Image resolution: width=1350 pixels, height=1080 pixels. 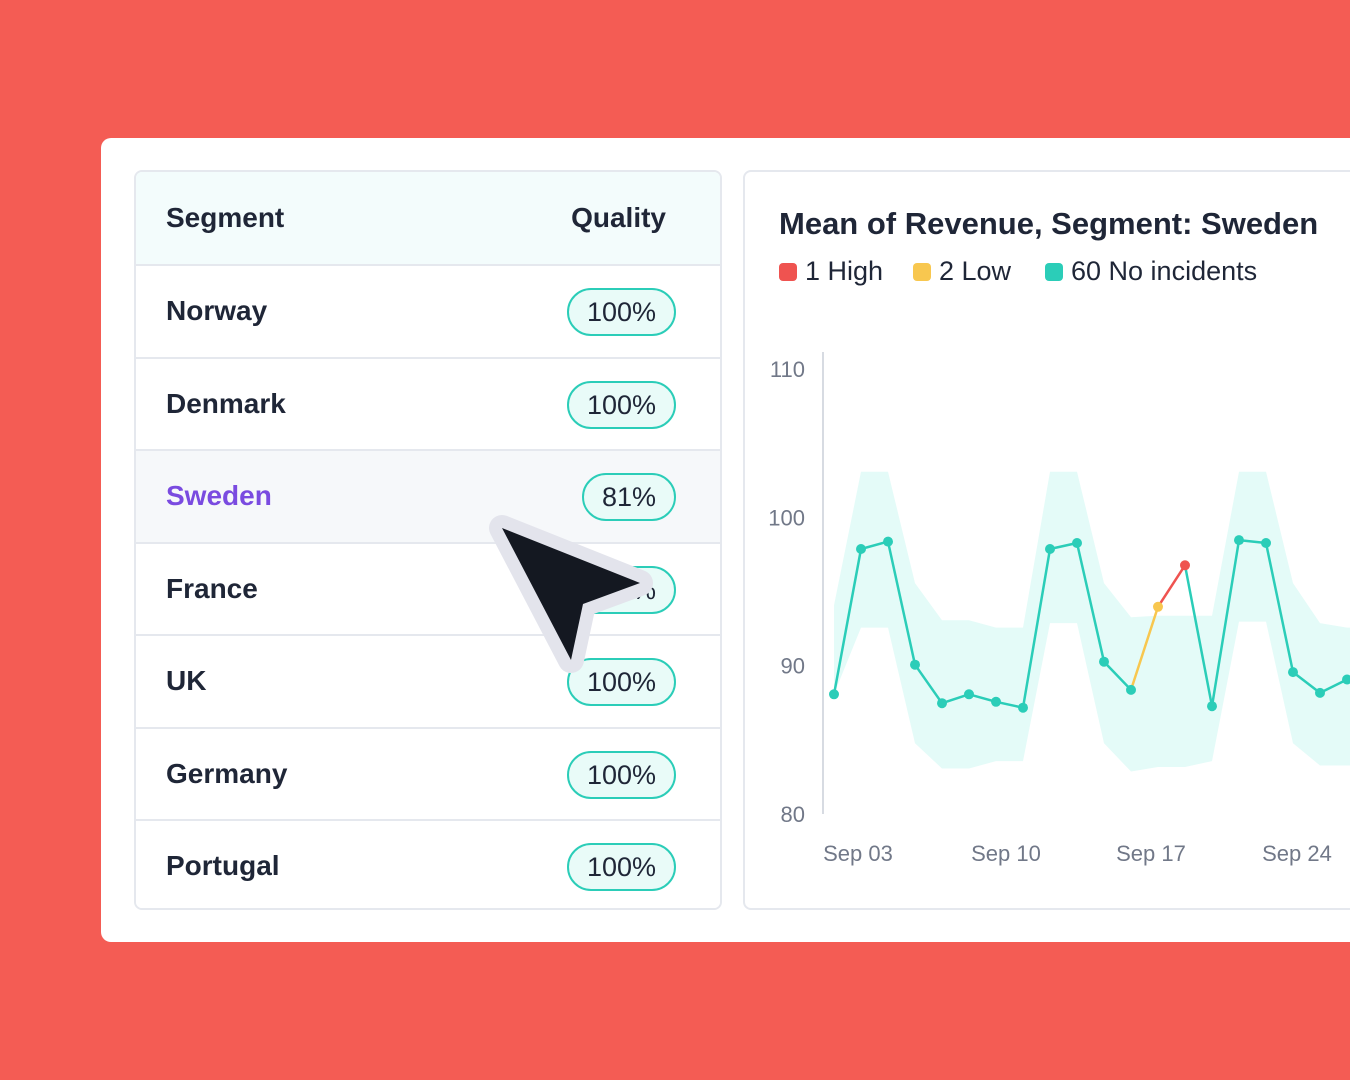 What do you see at coordinates (922, 271) in the screenshot?
I see `legend-swatch-low` at bounding box center [922, 271].